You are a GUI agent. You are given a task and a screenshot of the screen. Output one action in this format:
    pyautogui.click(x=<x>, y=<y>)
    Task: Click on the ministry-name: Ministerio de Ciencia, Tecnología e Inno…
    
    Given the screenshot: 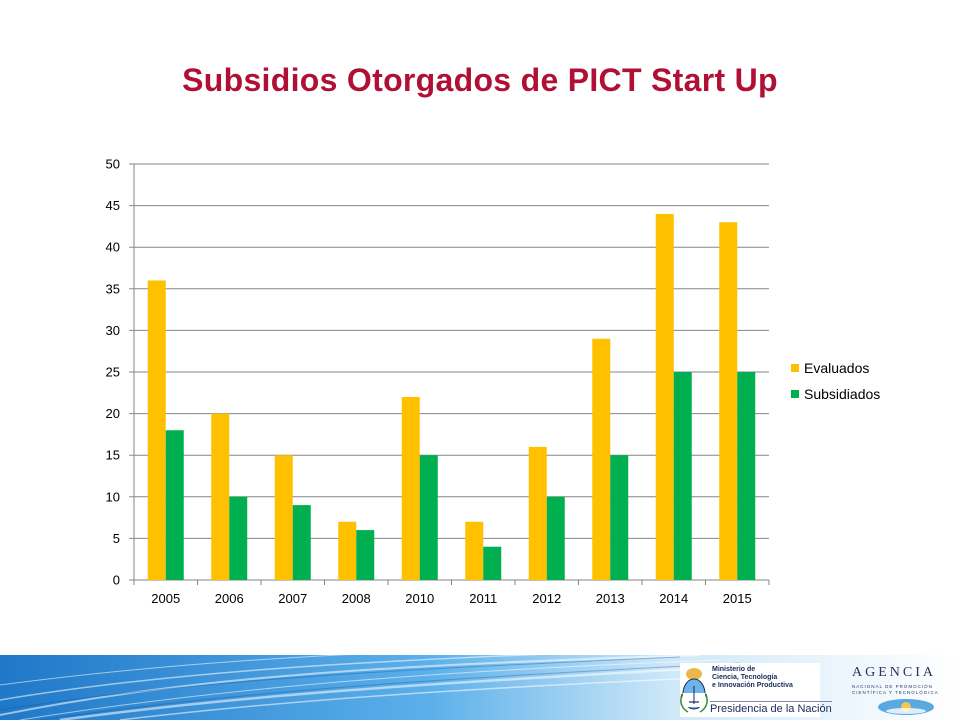 What is the action you would take?
    pyautogui.click(x=752, y=677)
    